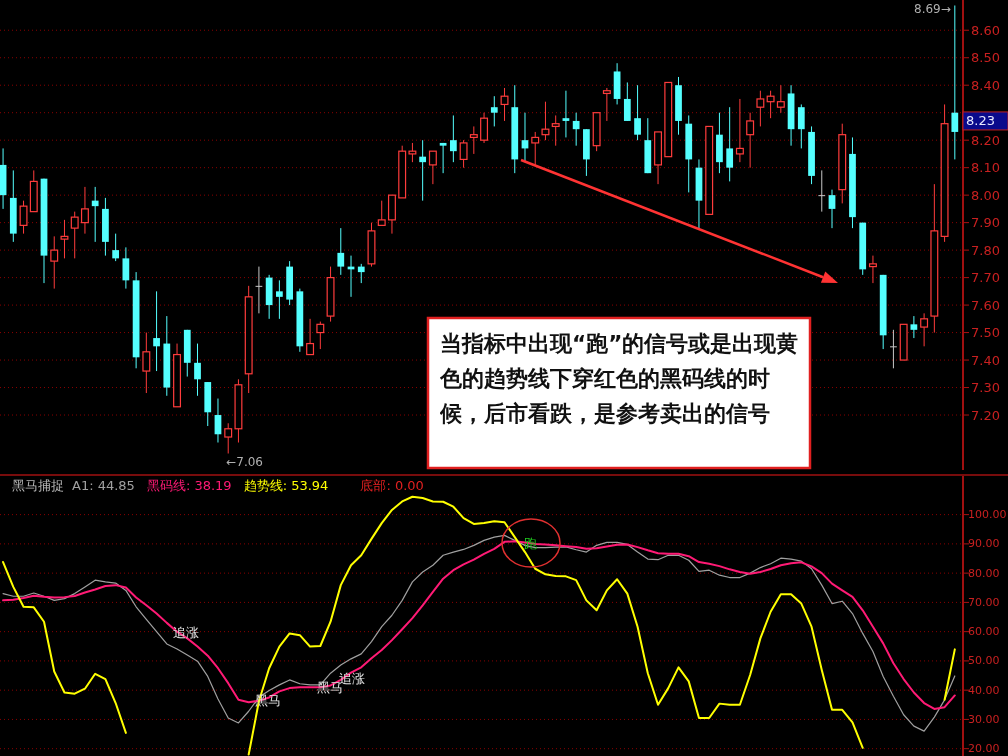 This screenshot has height=756, width=1008. What do you see at coordinates (984, 602) in the screenshot?
I see `y-tick-label: 70.00` at bounding box center [984, 602].